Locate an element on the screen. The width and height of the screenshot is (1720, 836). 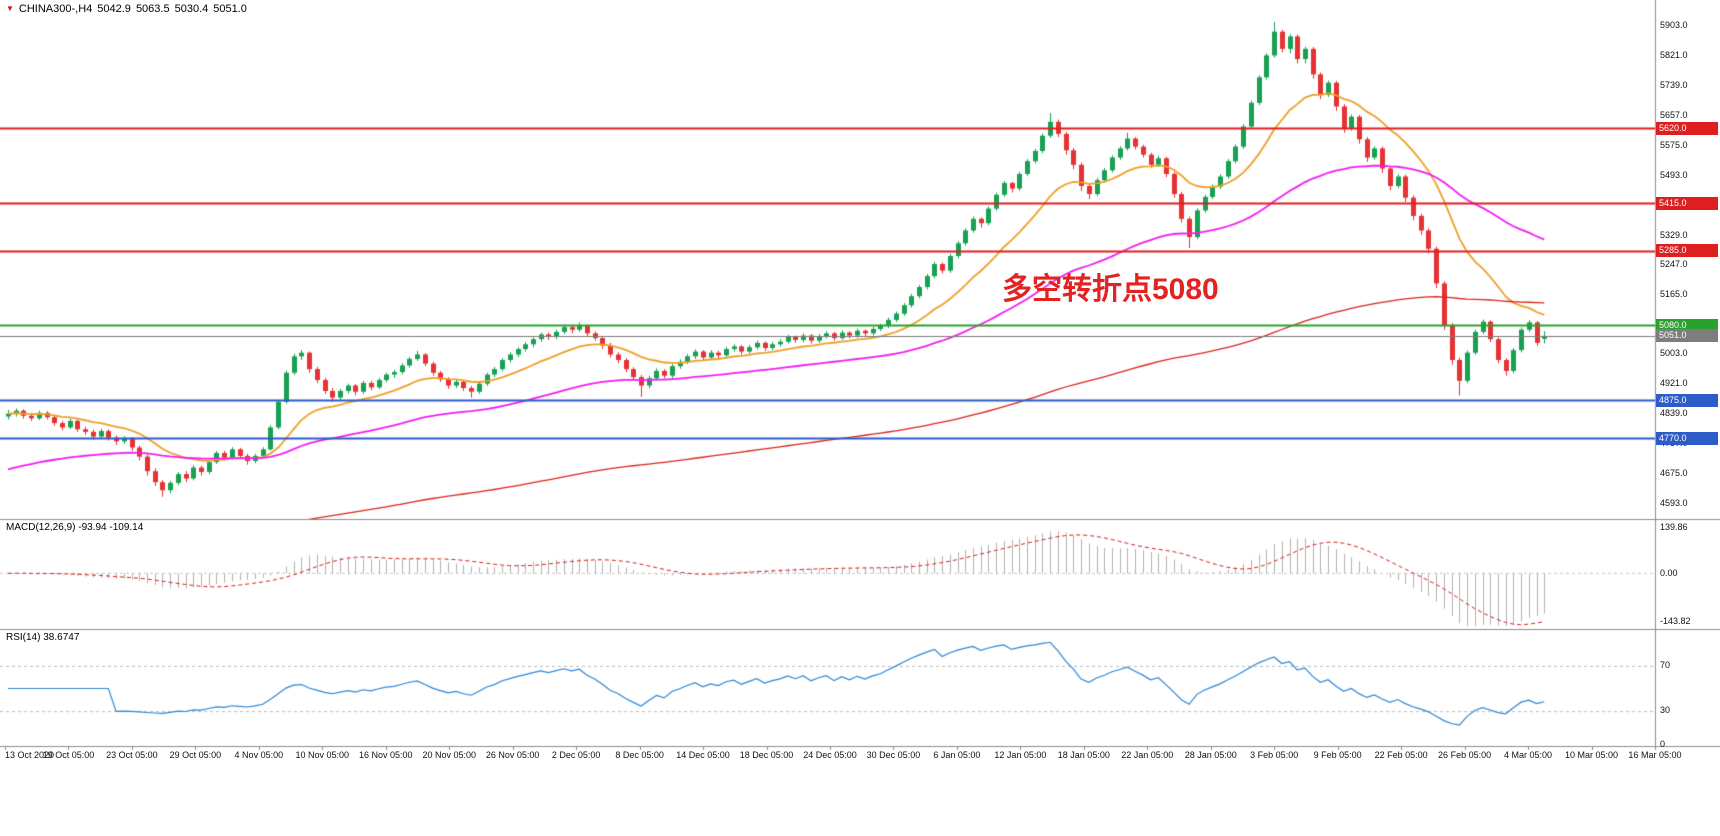
level-badge-5620.0: 5620.0 is located at coordinates (1687, 128).